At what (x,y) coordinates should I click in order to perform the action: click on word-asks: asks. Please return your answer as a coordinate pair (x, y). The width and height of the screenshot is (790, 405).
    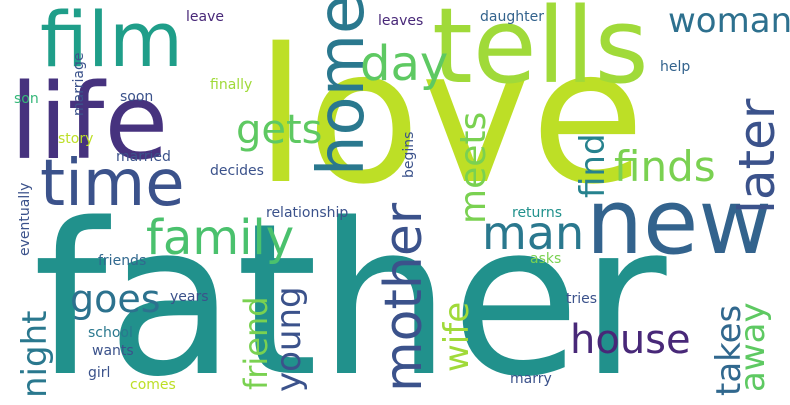
    Looking at the image, I should click on (546, 259).